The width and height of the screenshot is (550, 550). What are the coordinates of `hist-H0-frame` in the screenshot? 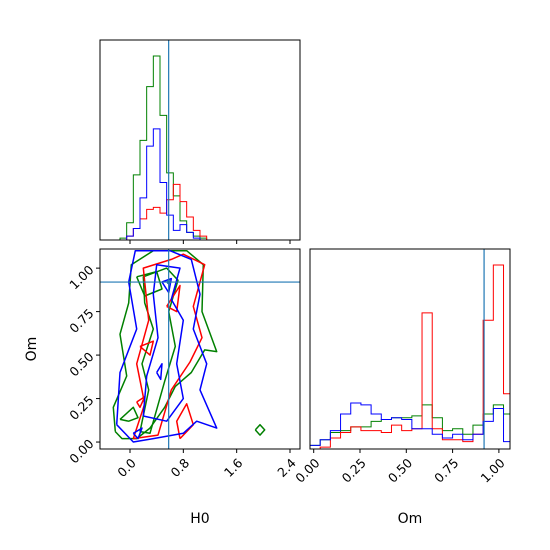 It's located at (200, 140).